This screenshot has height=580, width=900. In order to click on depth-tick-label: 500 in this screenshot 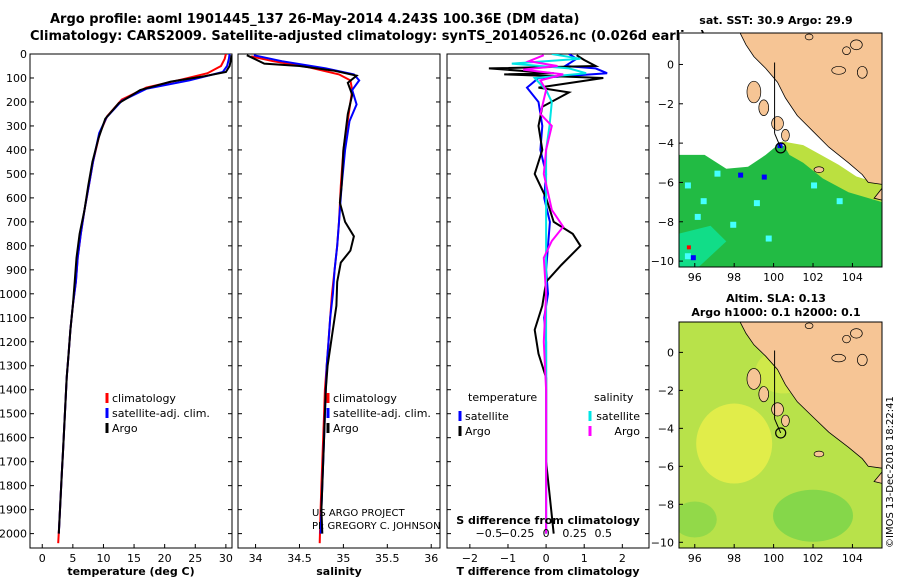, I will do `click(16, 174)`.